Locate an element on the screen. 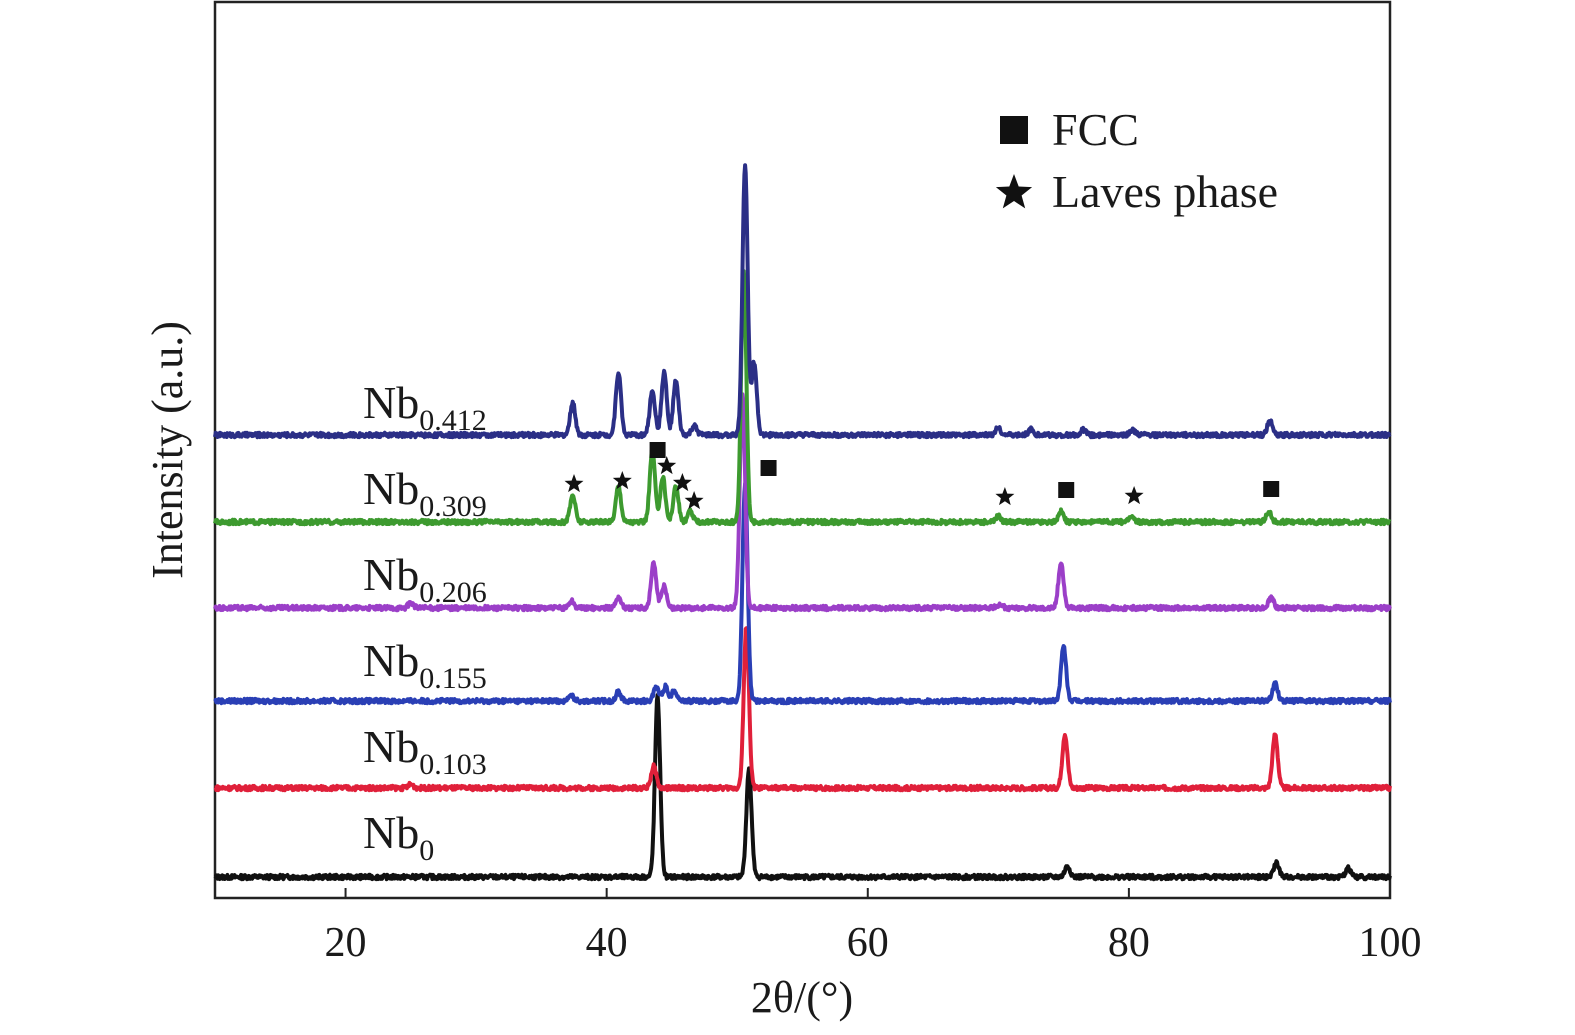  legend: FCC Laves phase is located at coordinates (1136, 160).